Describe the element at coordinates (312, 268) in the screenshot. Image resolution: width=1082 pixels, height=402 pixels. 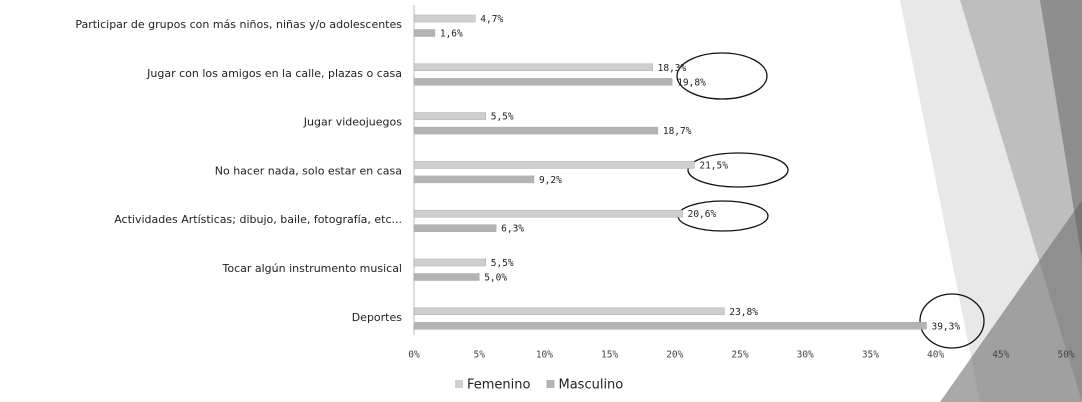
I see `category-label: Tocar algún instrumento musical` at that location.